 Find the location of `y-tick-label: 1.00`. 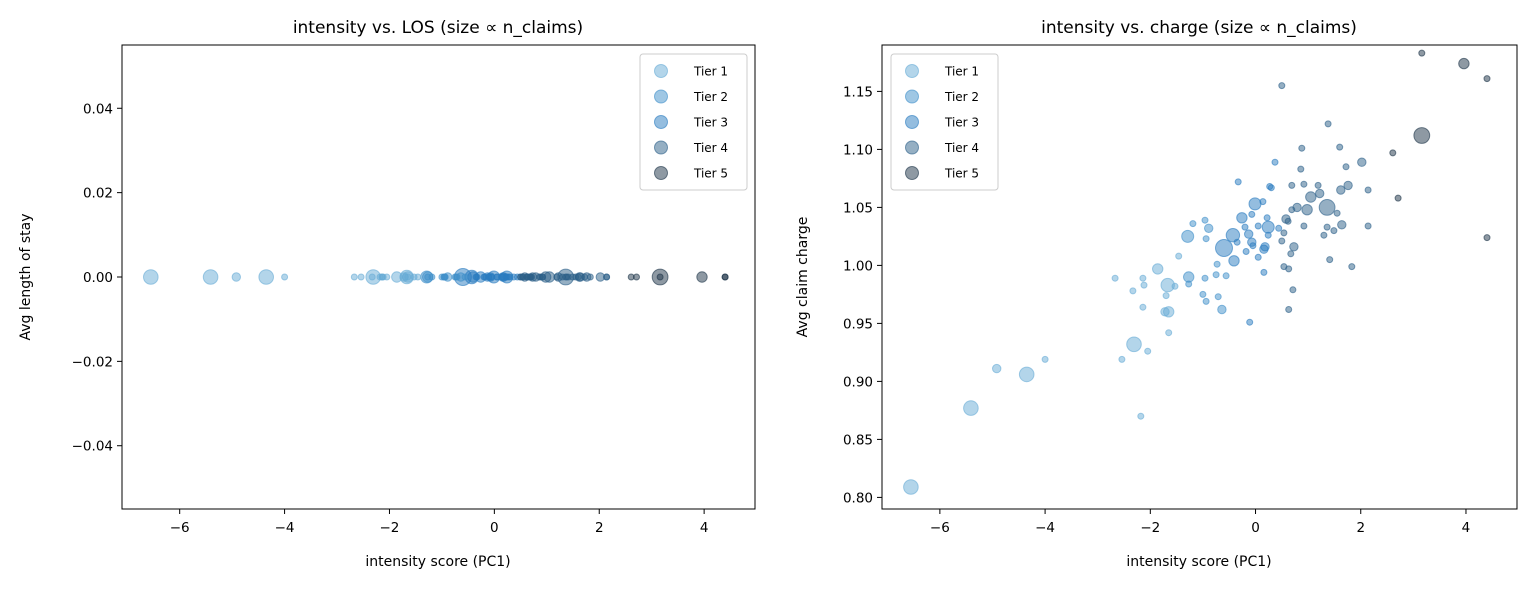

y-tick-label: 1.00 is located at coordinates (858, 266).